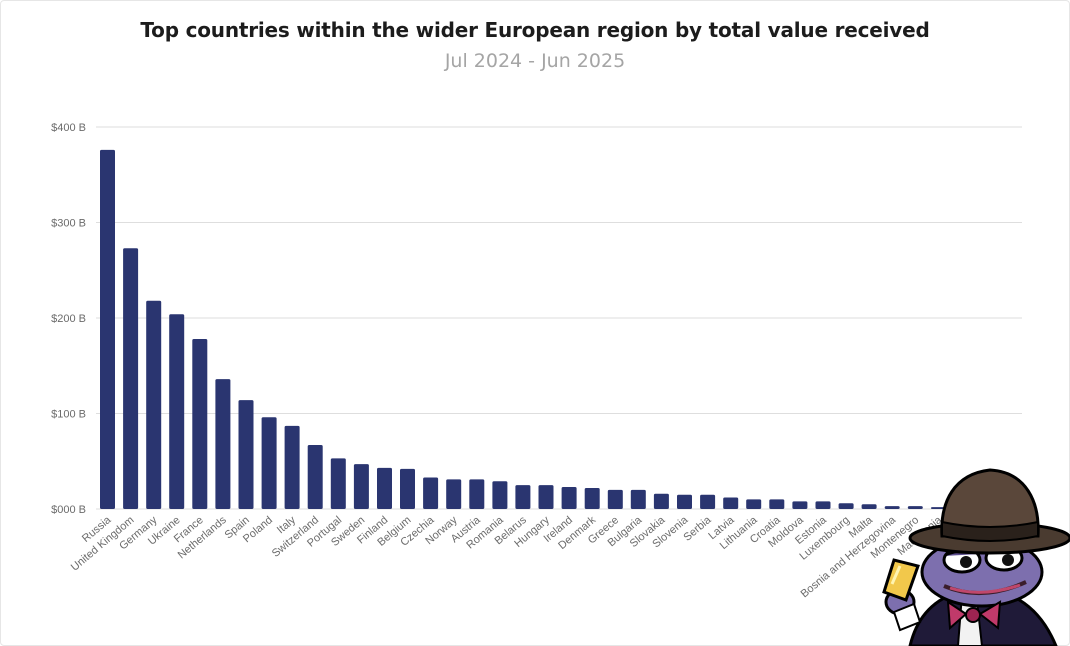  Describe the element at coordinates (892, 507) in the screenshot. I see `bar-bosnia-and-herzegovina` at that location.